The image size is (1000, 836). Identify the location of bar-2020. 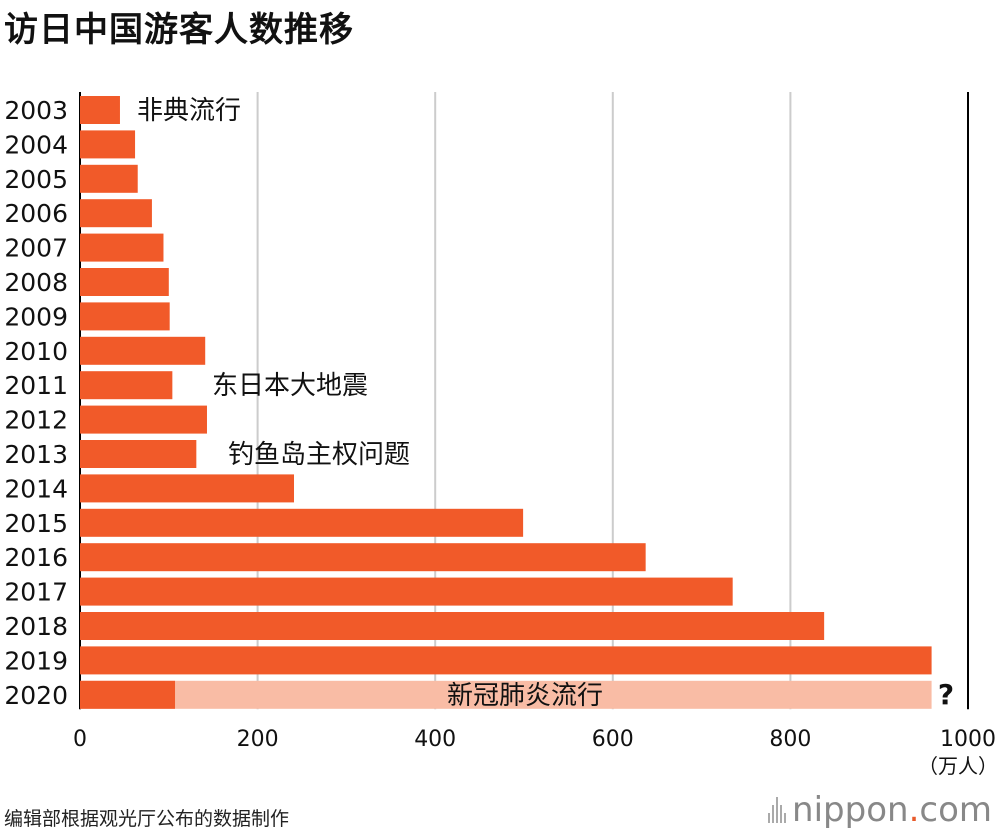
(128, 694).